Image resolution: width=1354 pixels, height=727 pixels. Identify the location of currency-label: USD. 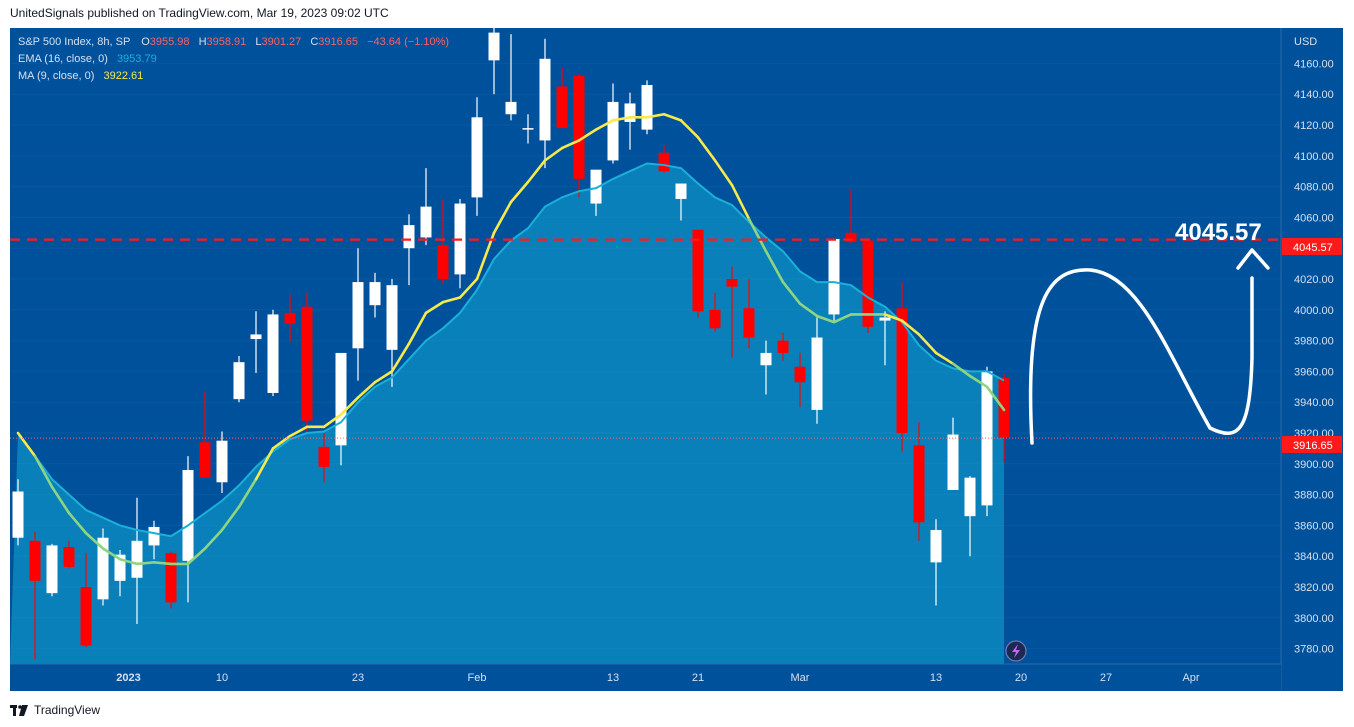
(1305, 42).